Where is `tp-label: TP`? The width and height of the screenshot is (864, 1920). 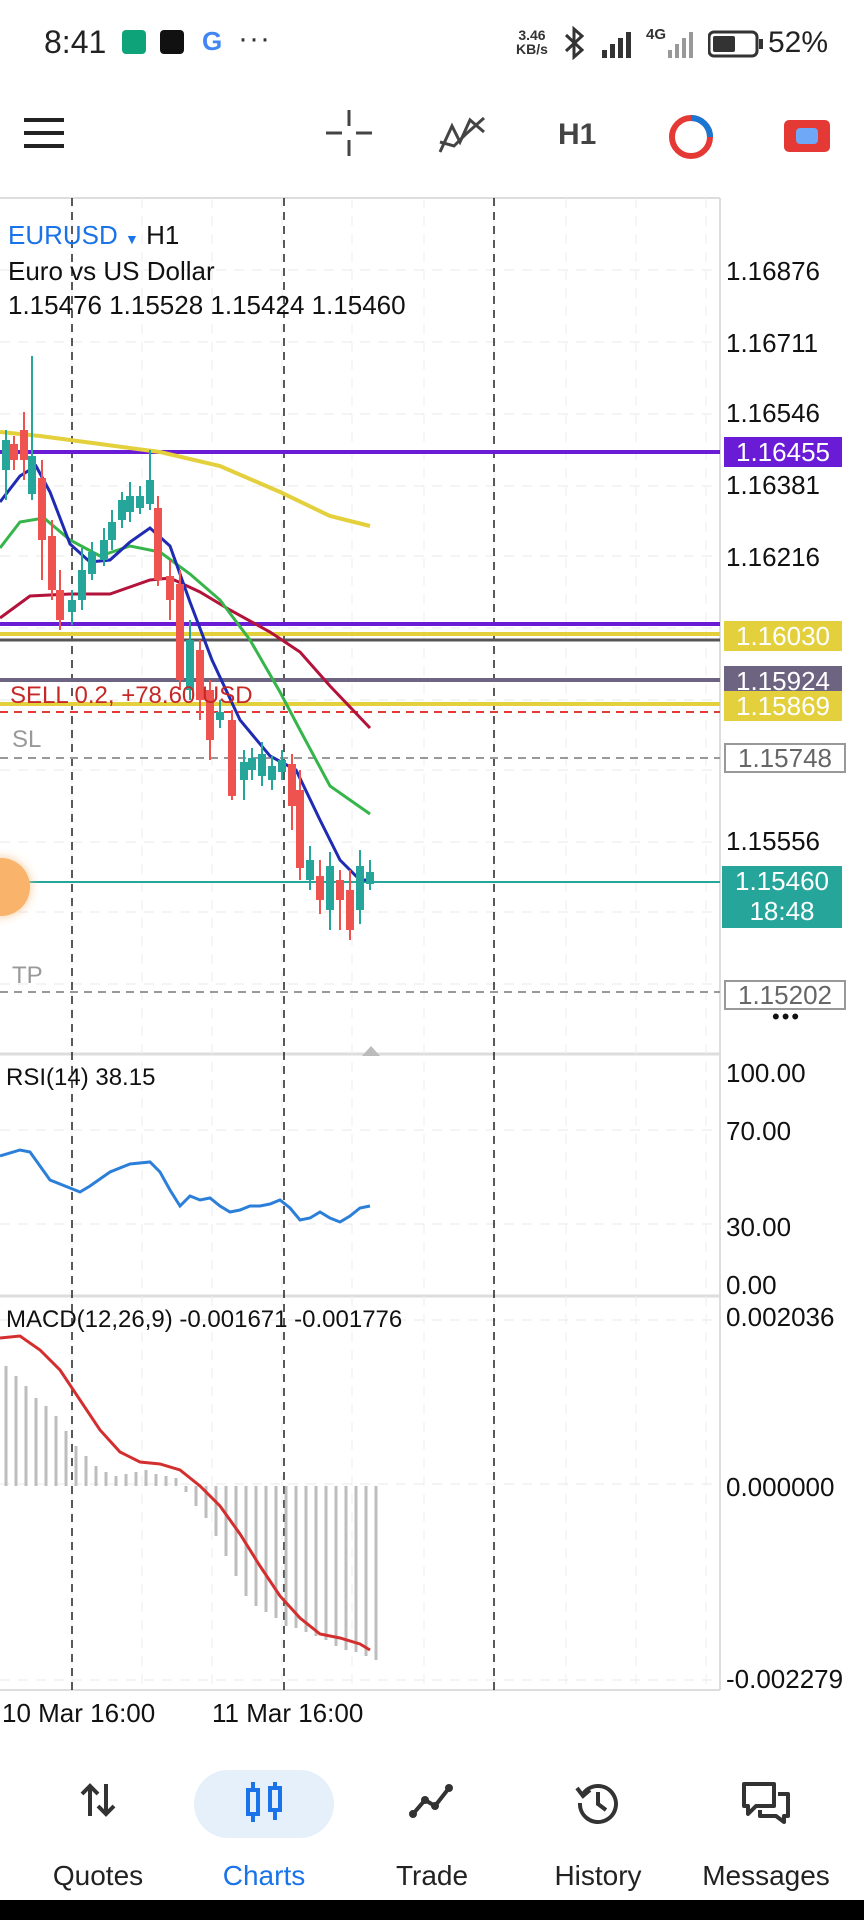 tp-label: TP is located at coordinates (27, 975).